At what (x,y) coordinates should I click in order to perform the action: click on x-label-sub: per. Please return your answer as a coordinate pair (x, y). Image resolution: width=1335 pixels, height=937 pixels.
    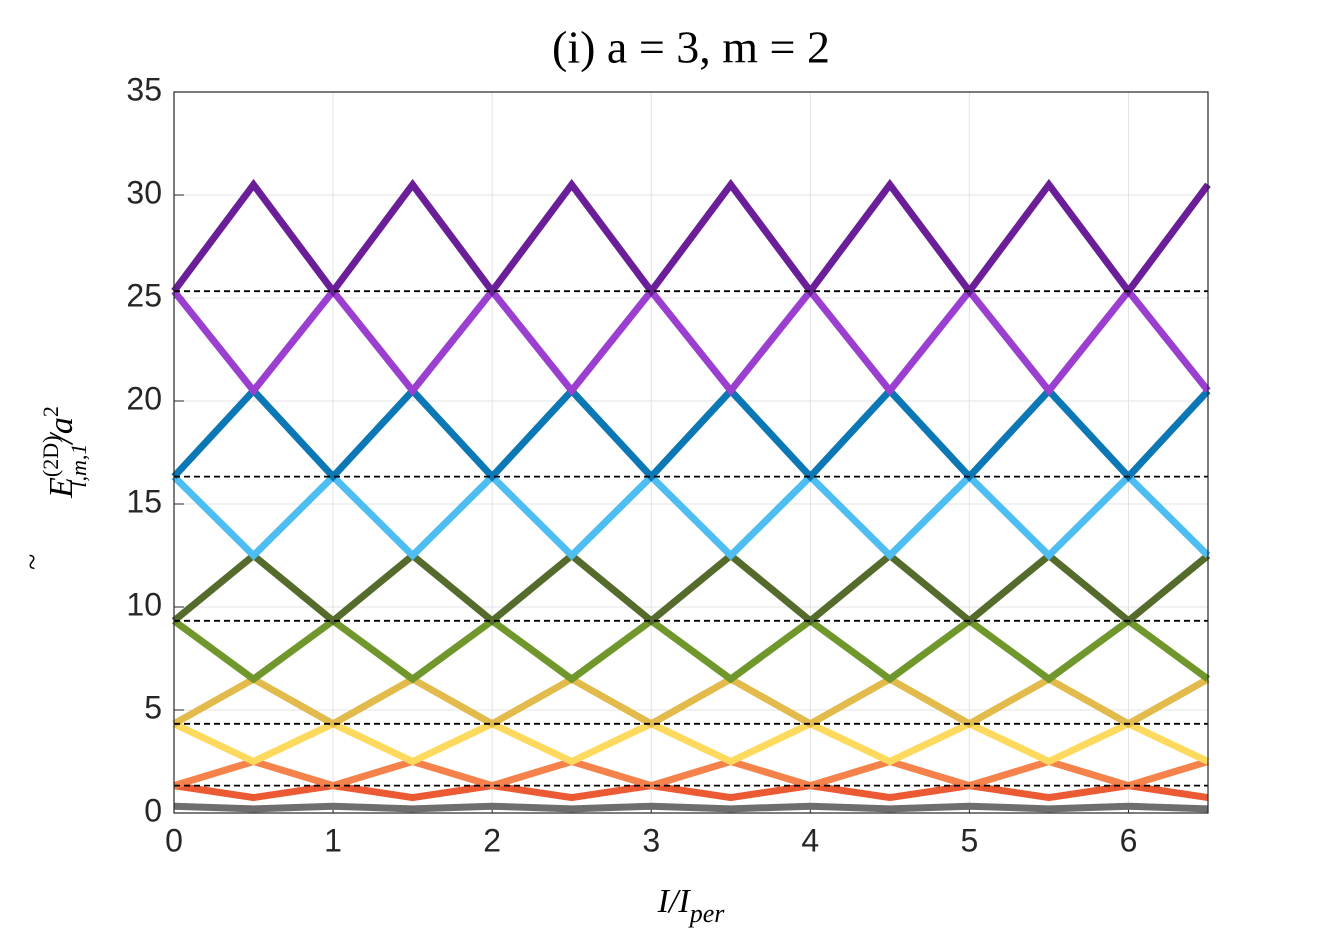
    Looking at the image, I should click on (707, 913).